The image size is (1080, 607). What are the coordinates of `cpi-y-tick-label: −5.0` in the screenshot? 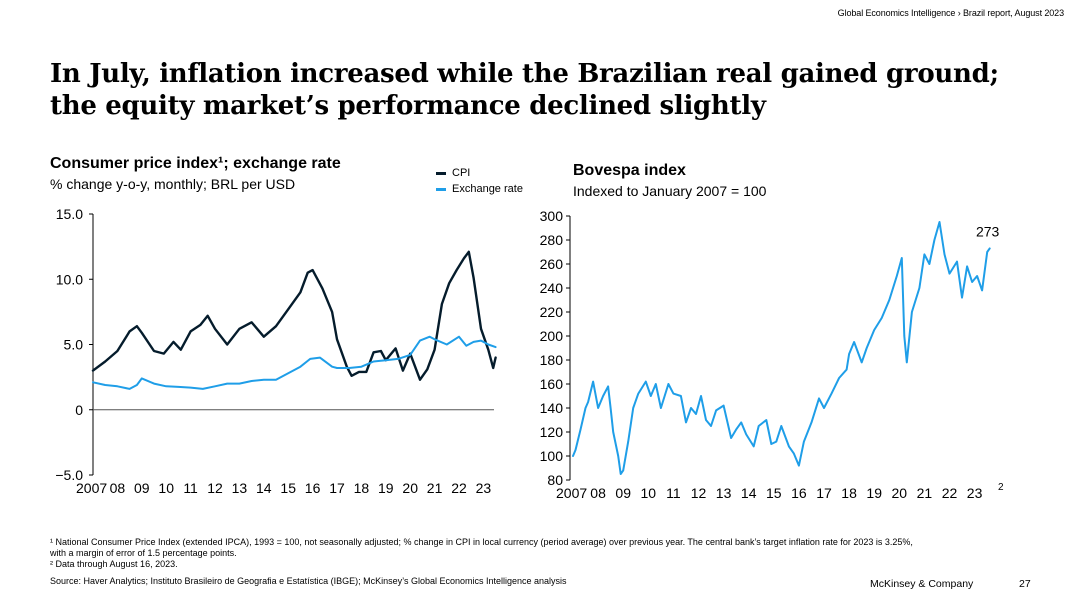 It's located at (69, 475).